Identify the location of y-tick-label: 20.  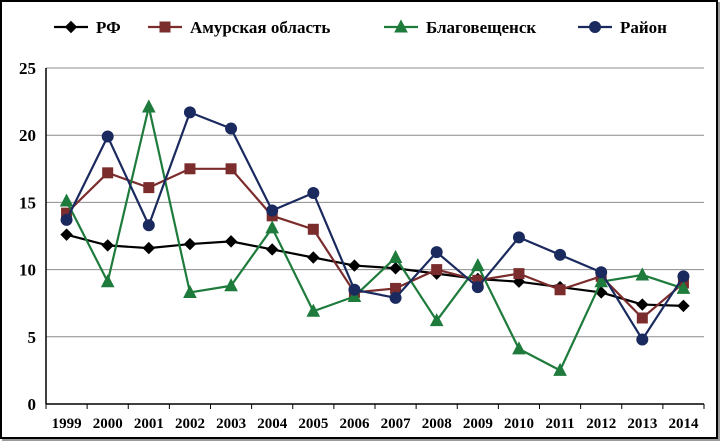
(27, 135).